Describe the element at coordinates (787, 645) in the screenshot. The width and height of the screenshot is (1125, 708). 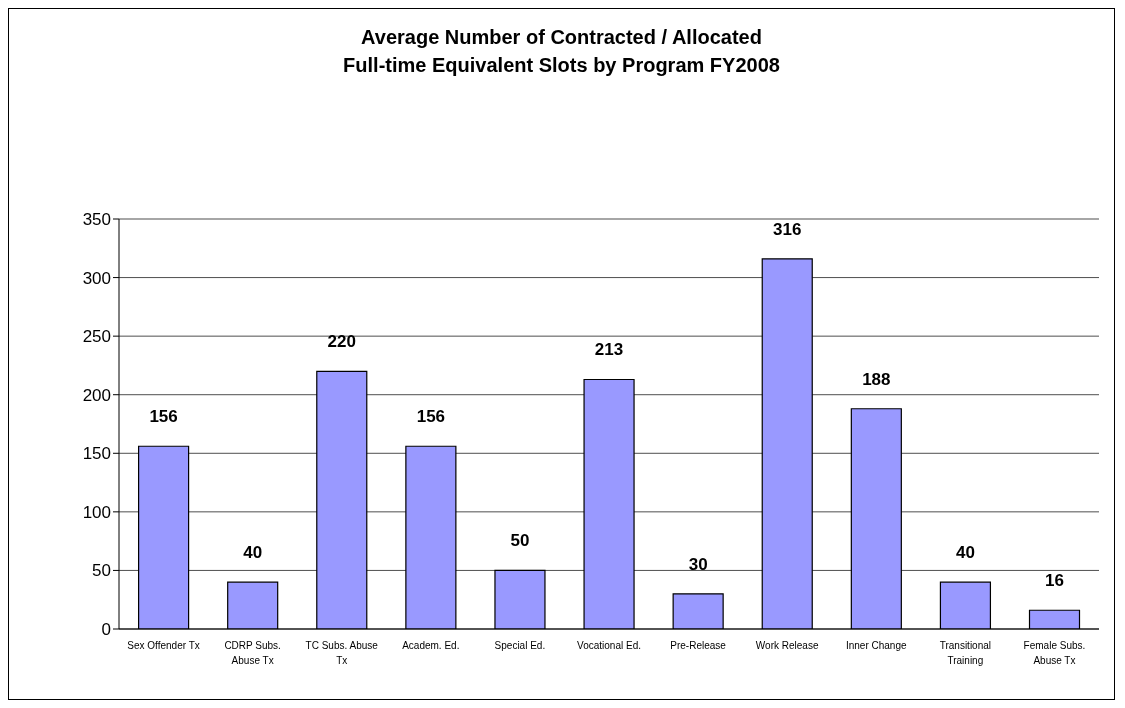
I see `x-tick-label: Work Release` at that location.